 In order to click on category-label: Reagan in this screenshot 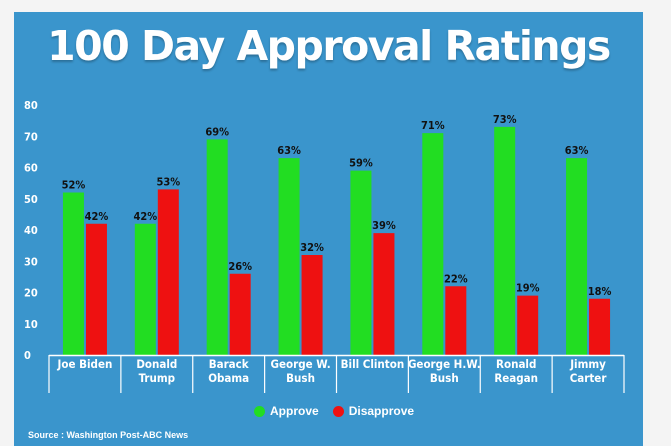, I will do `click(516, 378)`.